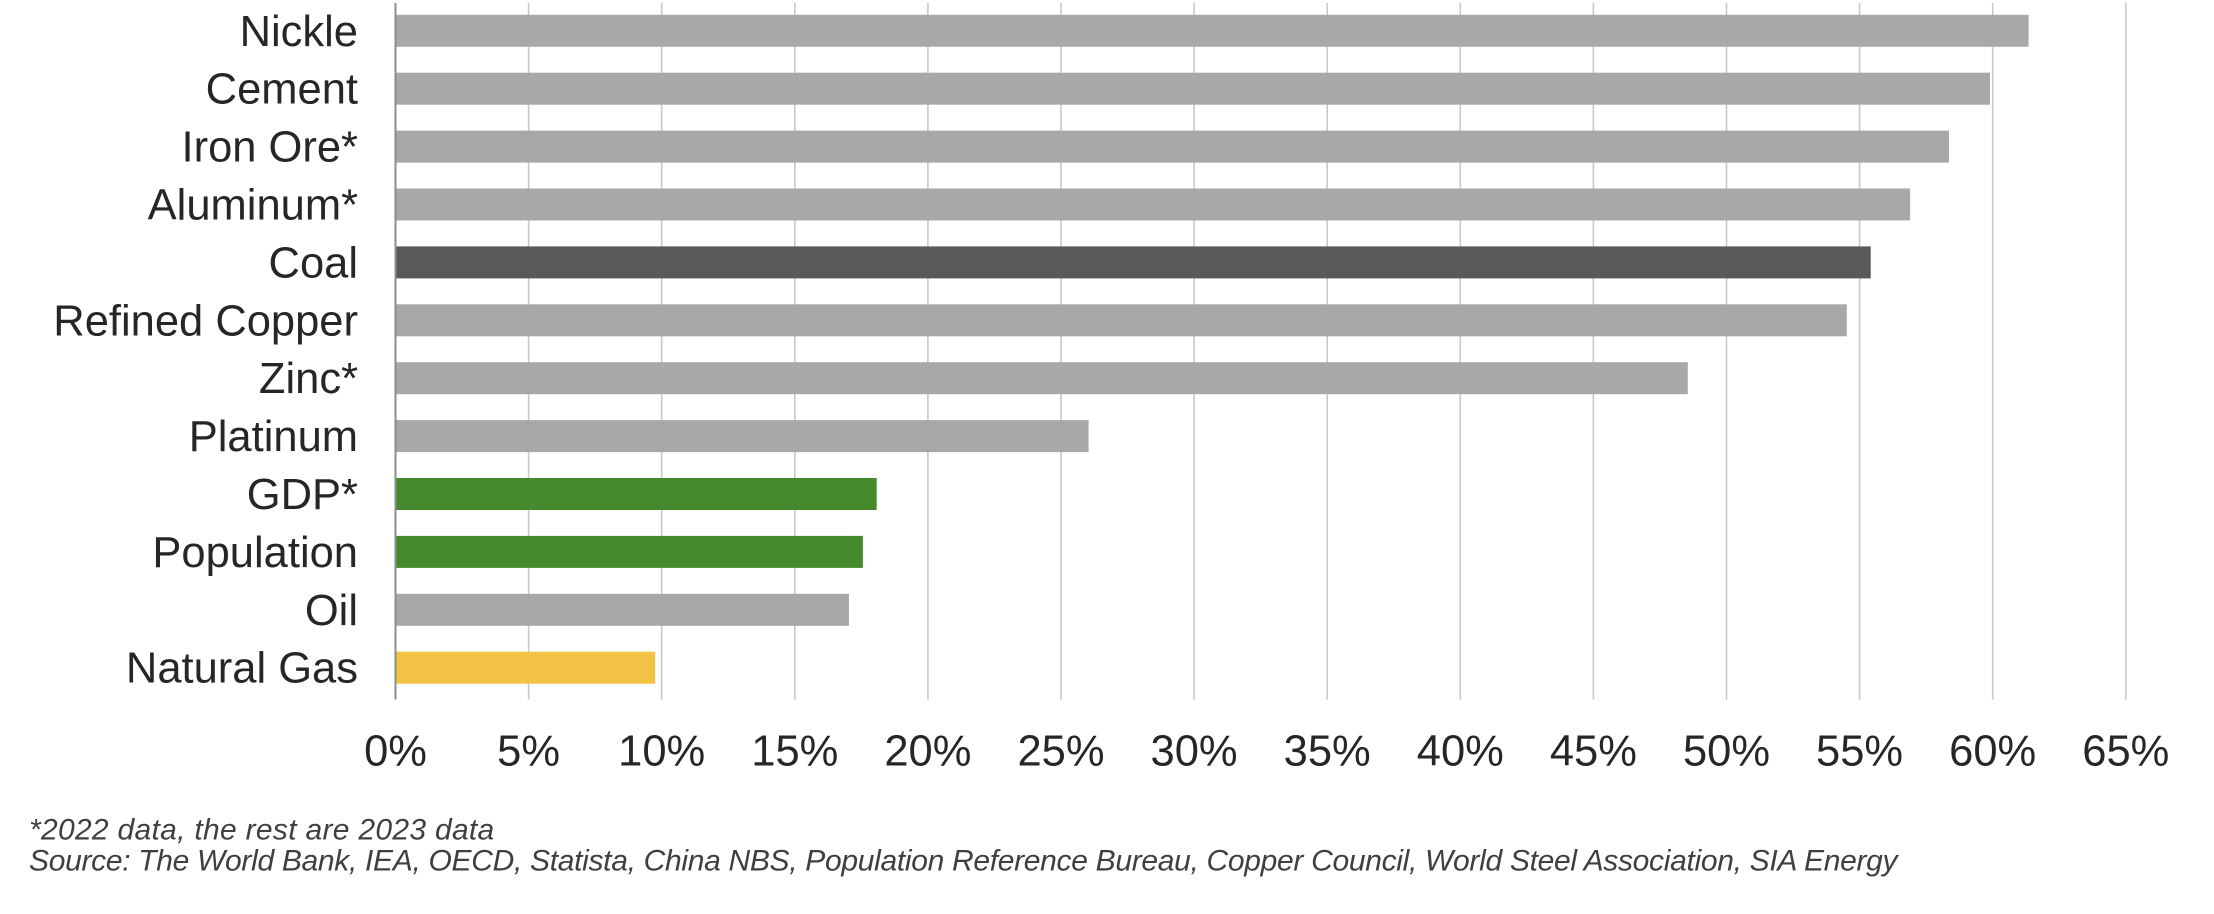 The image size is (2214, 914). What do you see at coordinates (1460, 751) in the screenshot?
I see `svg-text: 40%` at bounding box center [1460, 751].